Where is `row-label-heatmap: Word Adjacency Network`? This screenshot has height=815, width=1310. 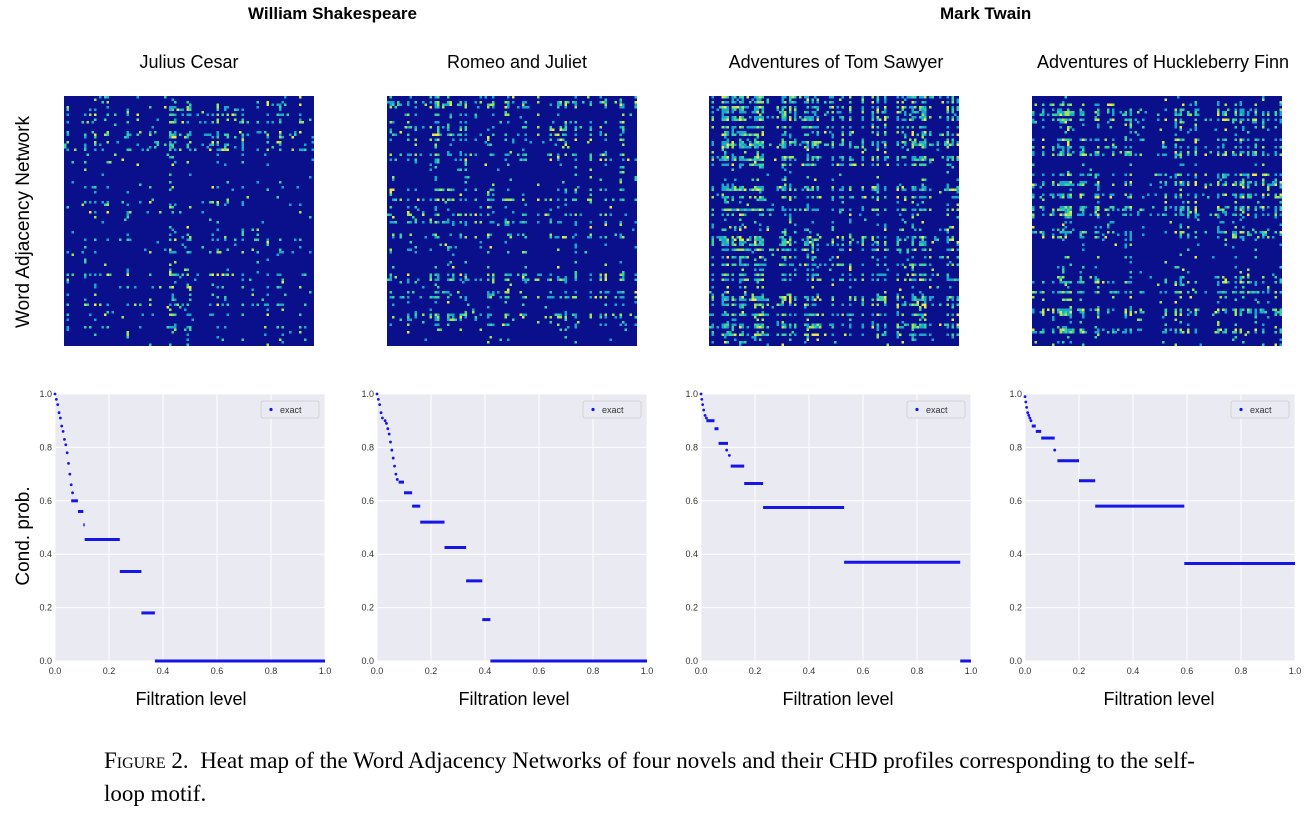 row-label-heatmap: Word Adjacency Network is located at coordinates (23, 222).